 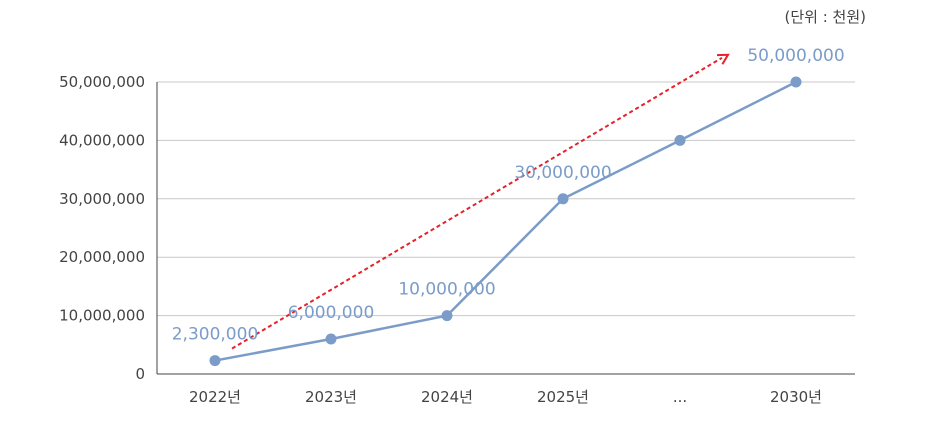 I want to click on data-label: 50,000,000, so click(x=795, y=56).